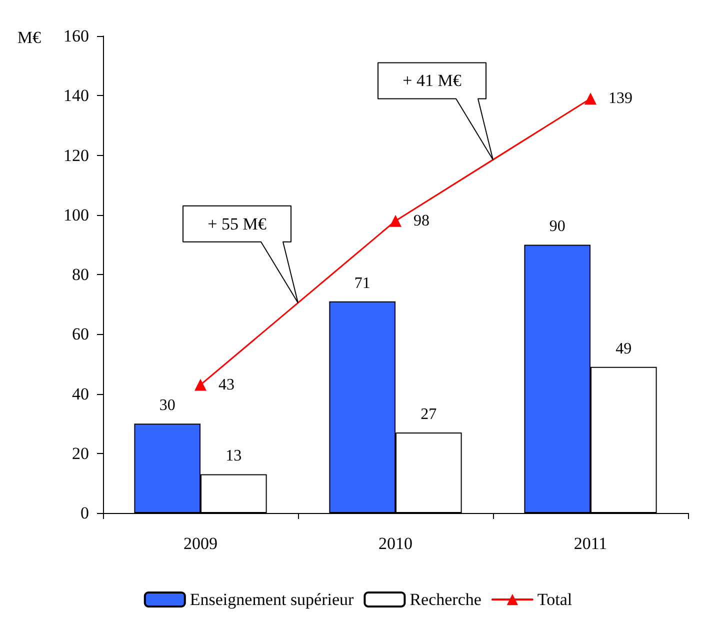  Describe the element at coordinates (29, 37) in the screenshot. I see `y-axis-title: M€` at that location.